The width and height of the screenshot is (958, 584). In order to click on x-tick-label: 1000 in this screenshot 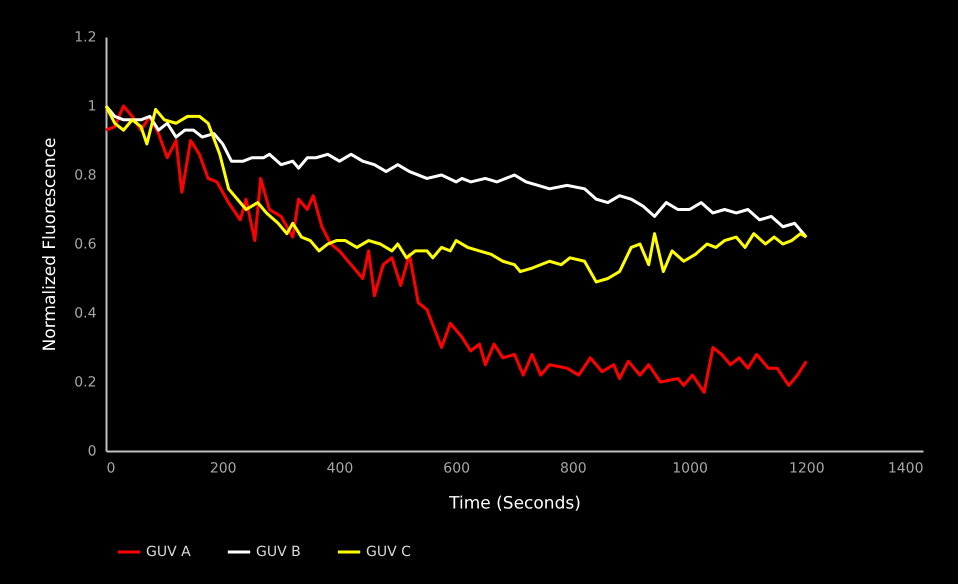, I will do `click(690, 468)`.